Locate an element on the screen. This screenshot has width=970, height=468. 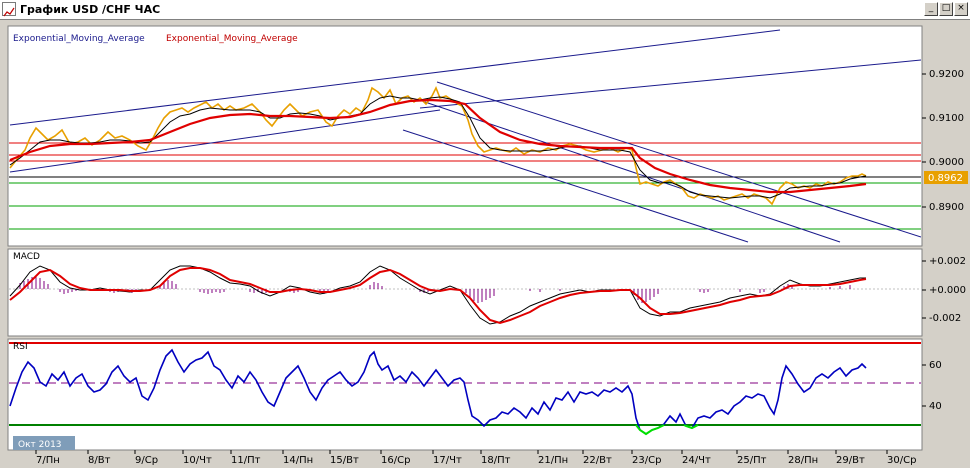
current-price-badge is located at coordinates (946, 177).